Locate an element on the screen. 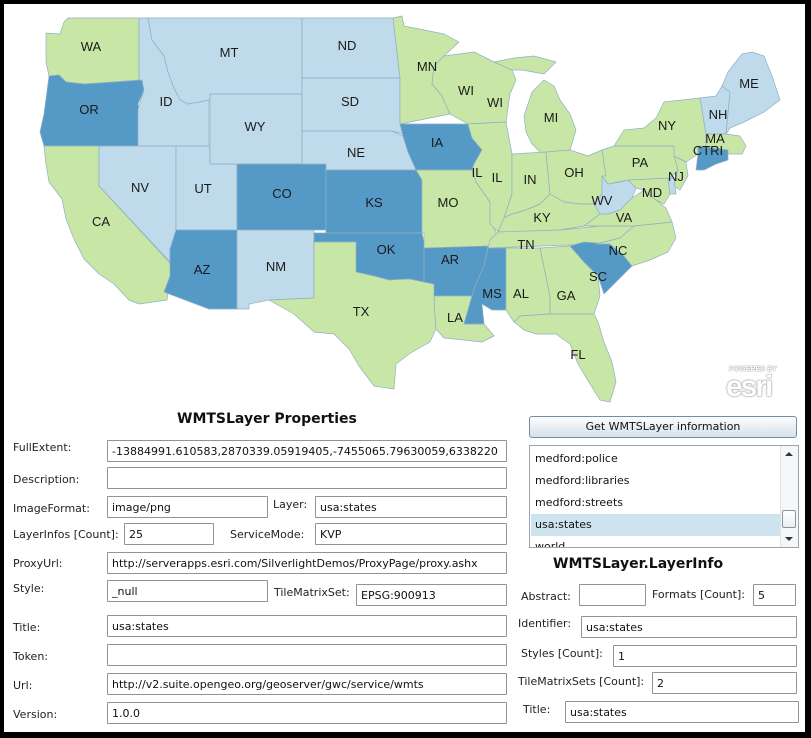 This screenshot has height=738, width=811. svg-text: MS is located at coordinates (492, 293).